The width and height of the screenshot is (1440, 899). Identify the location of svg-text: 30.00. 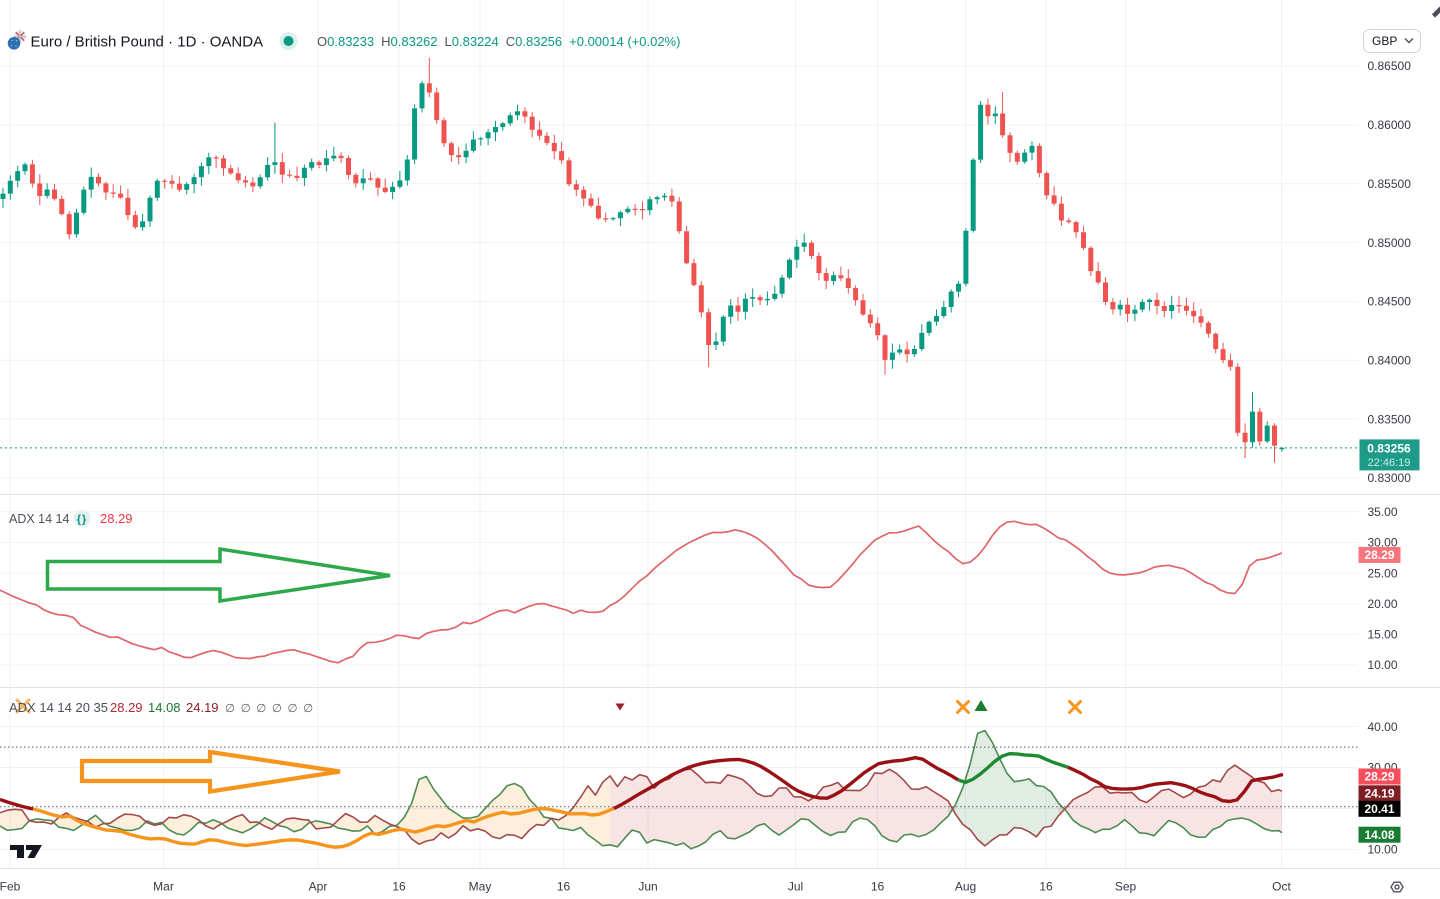
(1383, 543).